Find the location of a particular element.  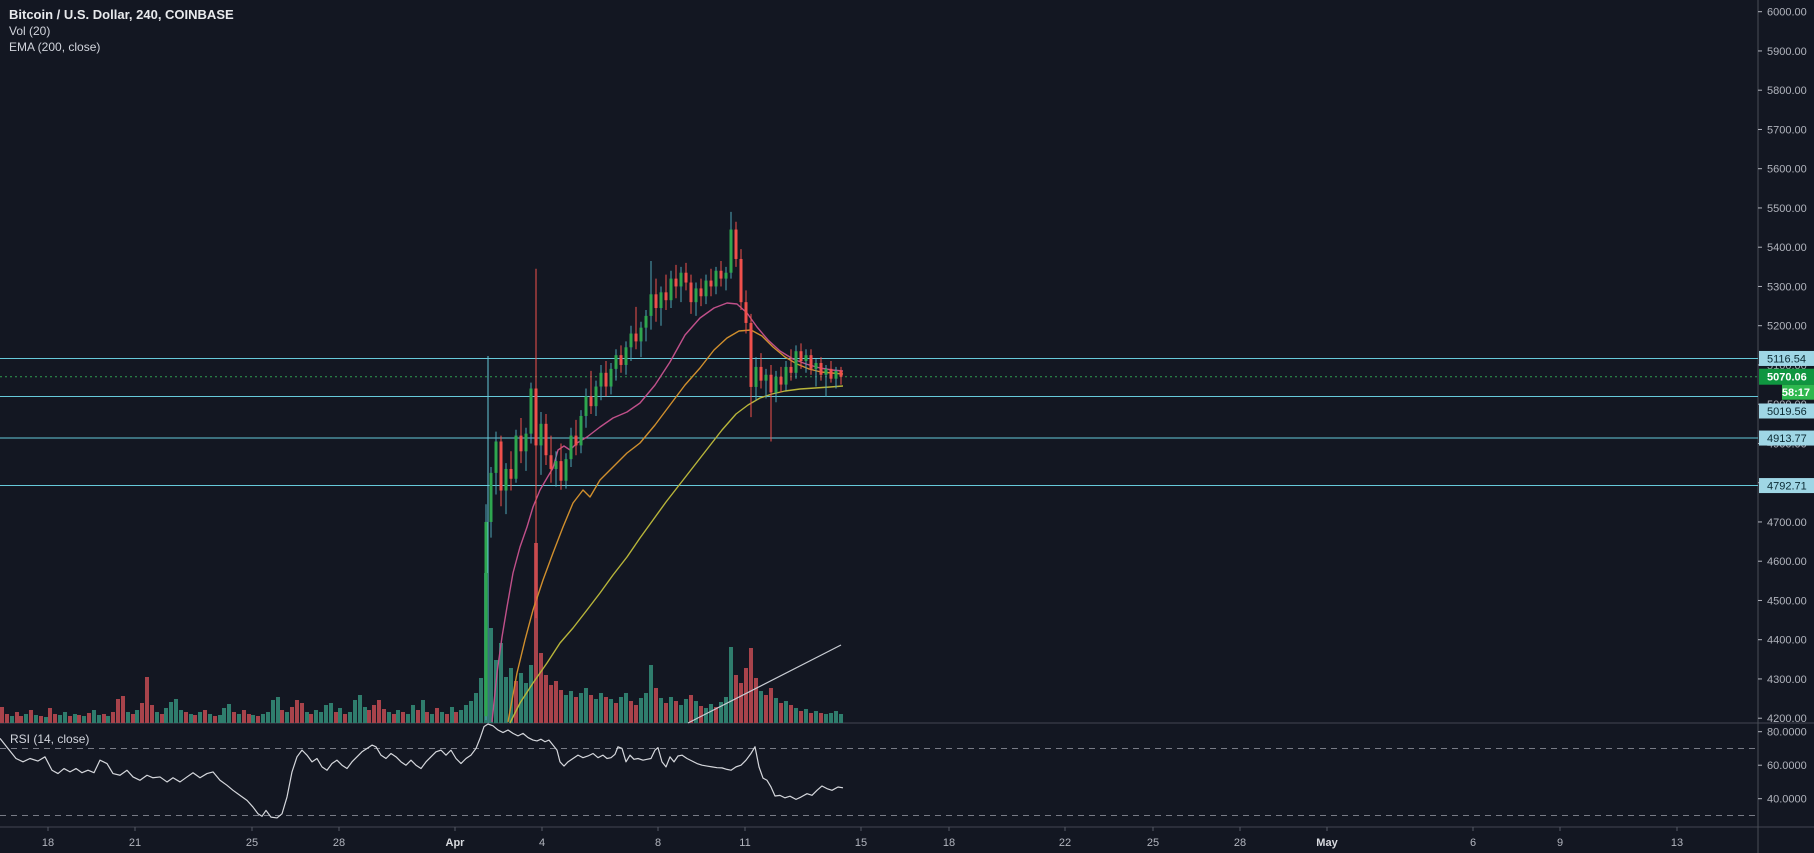

time-axis-label: May is located at coordinates (1327, 843).